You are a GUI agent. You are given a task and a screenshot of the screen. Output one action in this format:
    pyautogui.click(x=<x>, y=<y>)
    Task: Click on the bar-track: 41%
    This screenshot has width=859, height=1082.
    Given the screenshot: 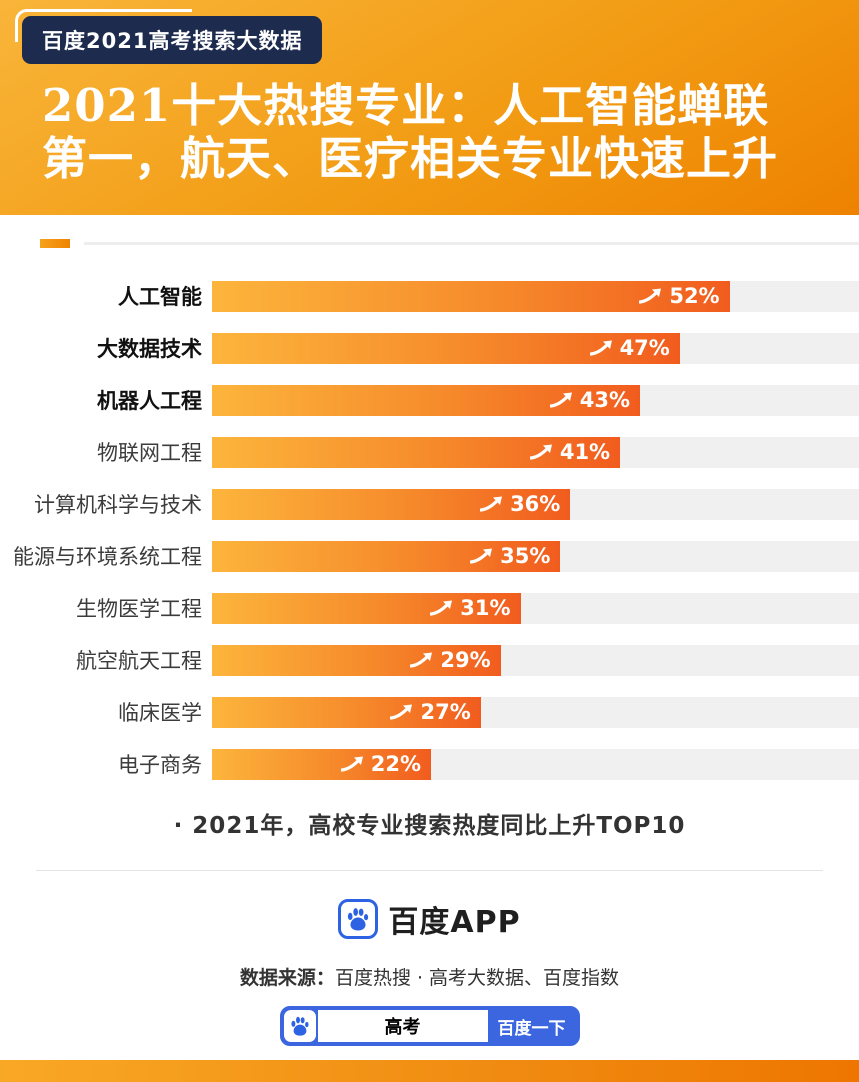 What is the action you would take?
    pyautogui.click(x=535, y=452)
    